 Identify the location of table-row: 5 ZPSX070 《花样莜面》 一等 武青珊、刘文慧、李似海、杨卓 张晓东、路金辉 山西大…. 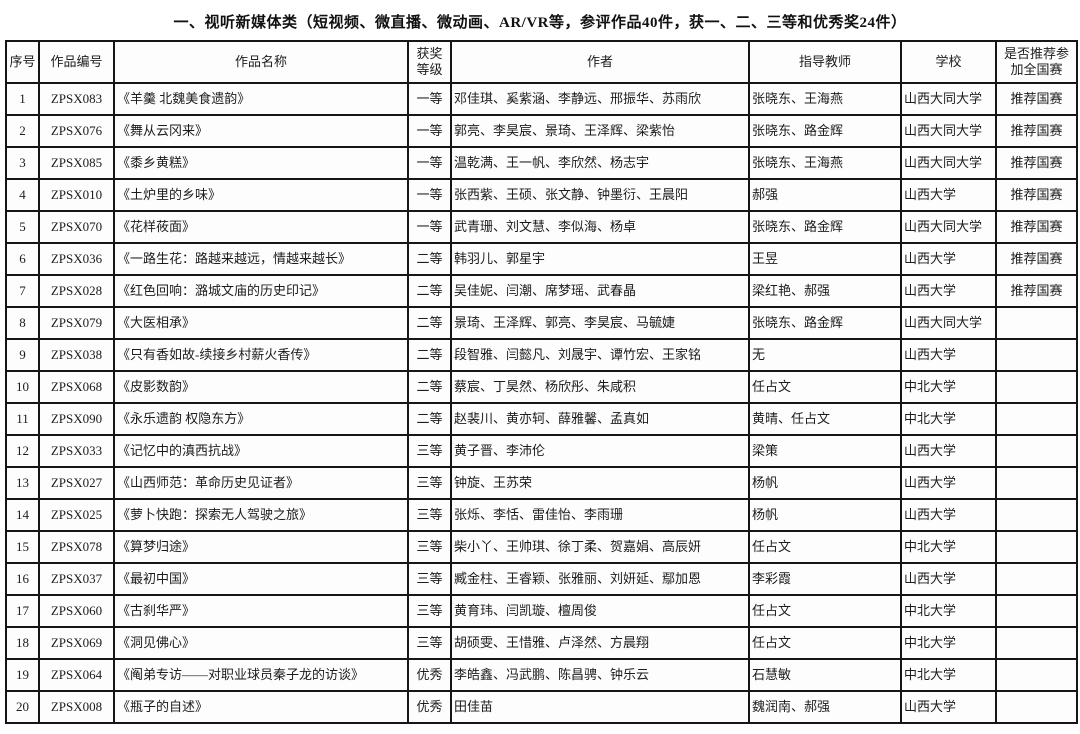
(541, 227).